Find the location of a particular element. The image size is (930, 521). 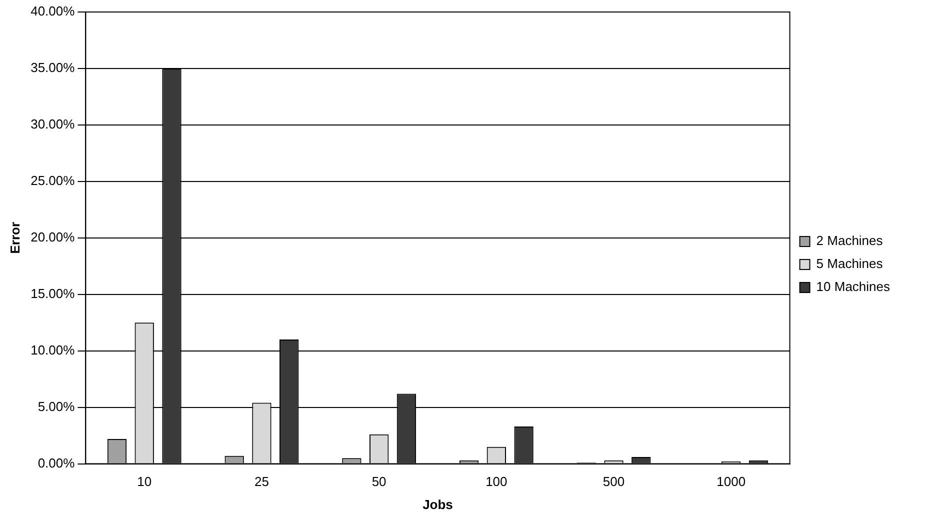

y-tick-label: 25.00% is located at coordinates (53, 180).